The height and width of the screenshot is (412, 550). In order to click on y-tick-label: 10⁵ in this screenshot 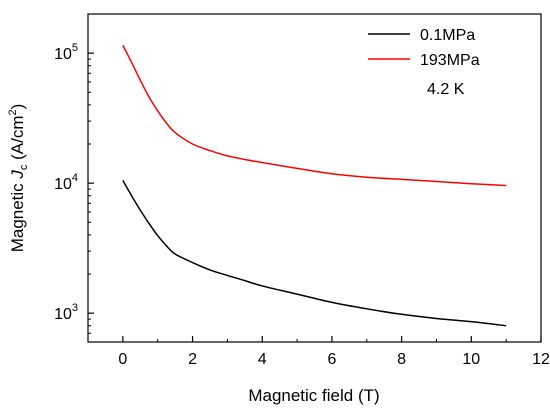, I will do `click(66, 52)`.